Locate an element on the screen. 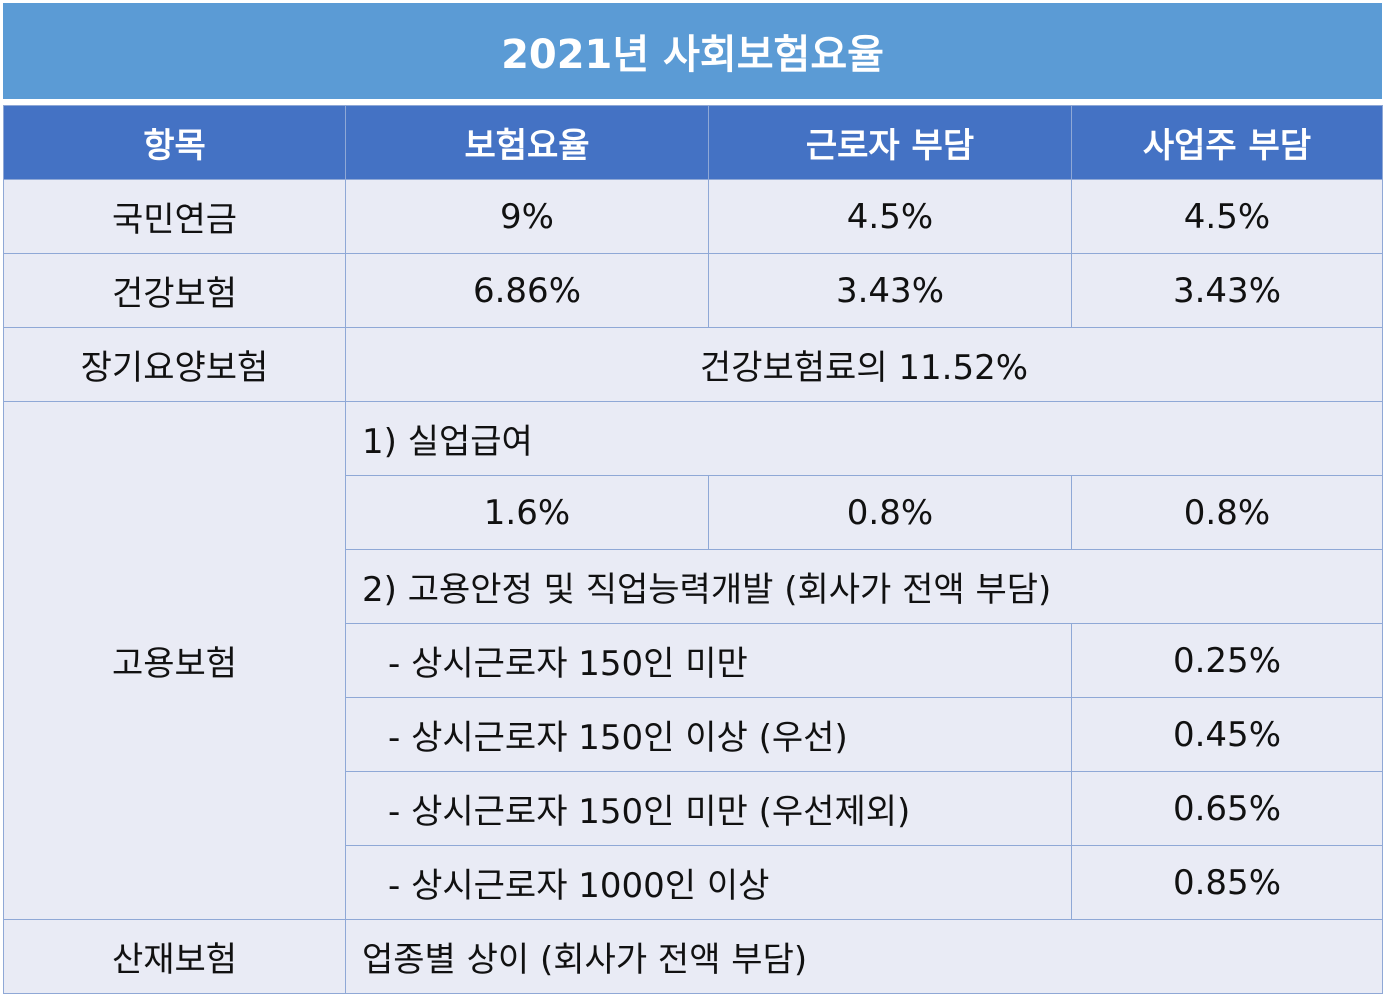  table-row: 장기요양보험 건강보험료의 11.52% is located at coordinates (693, 364).